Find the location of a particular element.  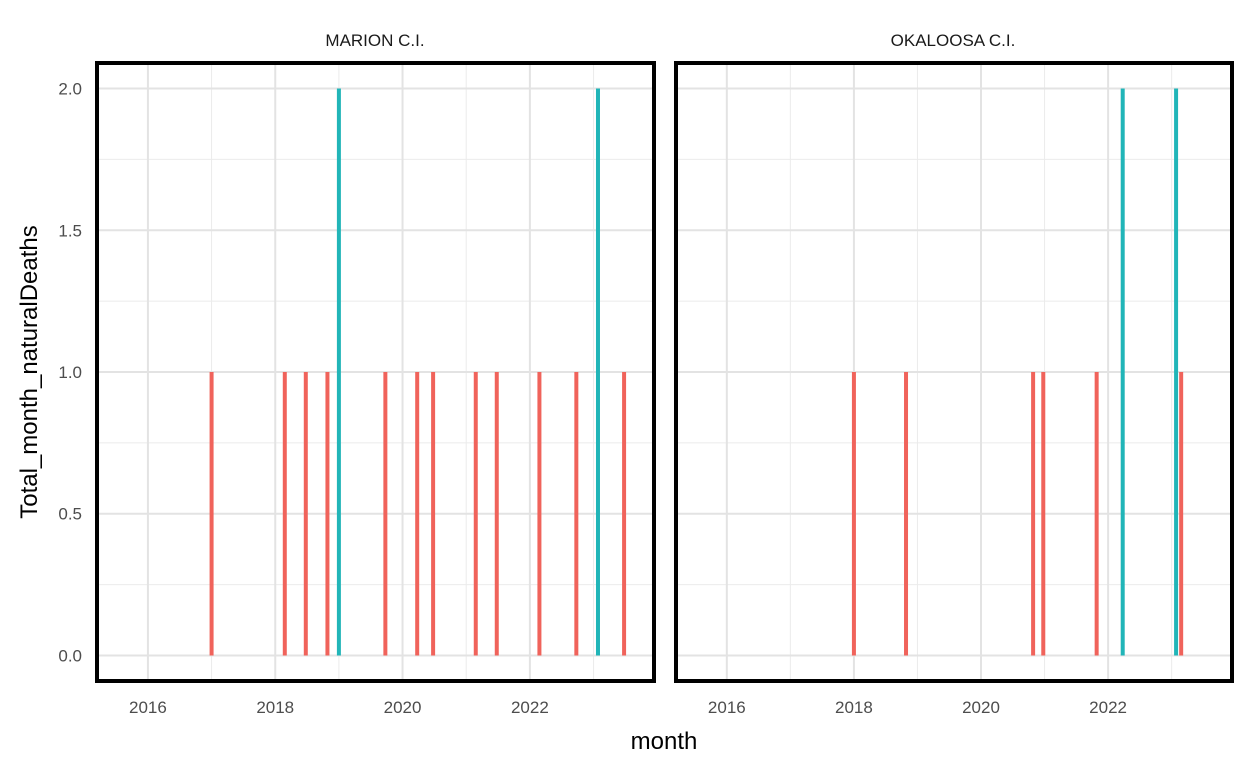

y-tick-label: 1.0 is located at coordinates (70, 372).